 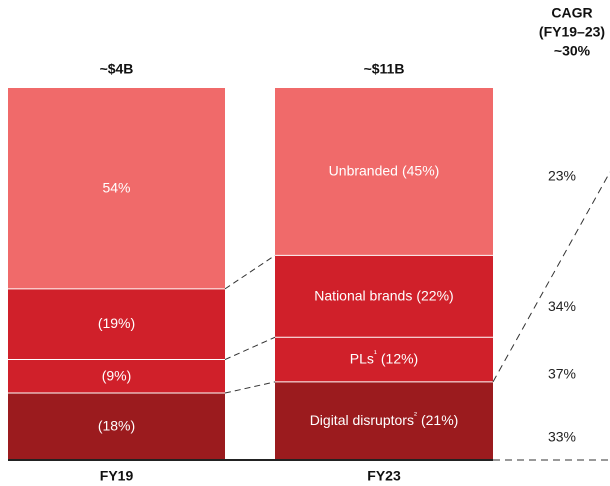 I want to click on segment-label: PLs¹ (12%), so click(x=384, y=357).